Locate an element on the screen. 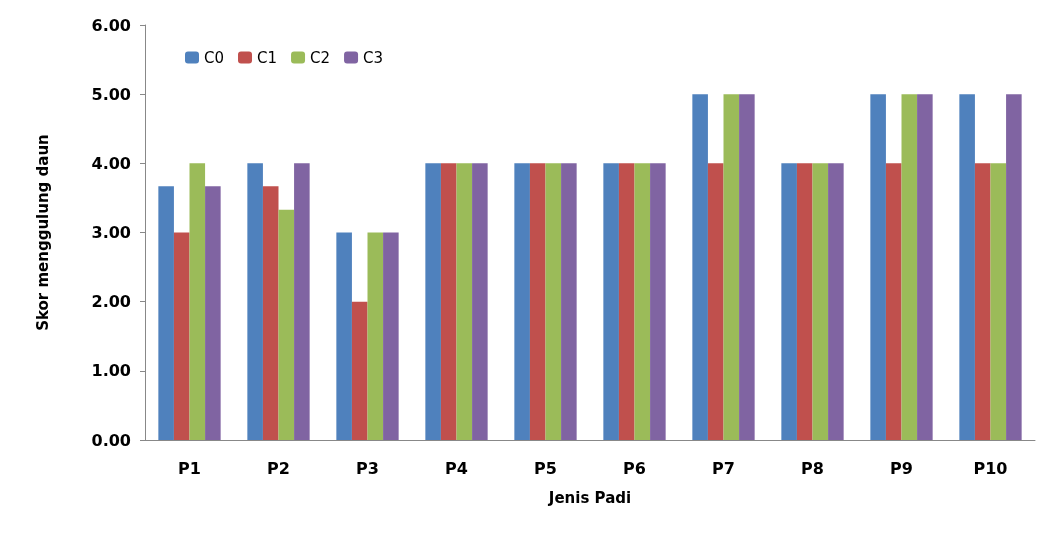  legend-label: C0 is located at coordinates (214, 57).